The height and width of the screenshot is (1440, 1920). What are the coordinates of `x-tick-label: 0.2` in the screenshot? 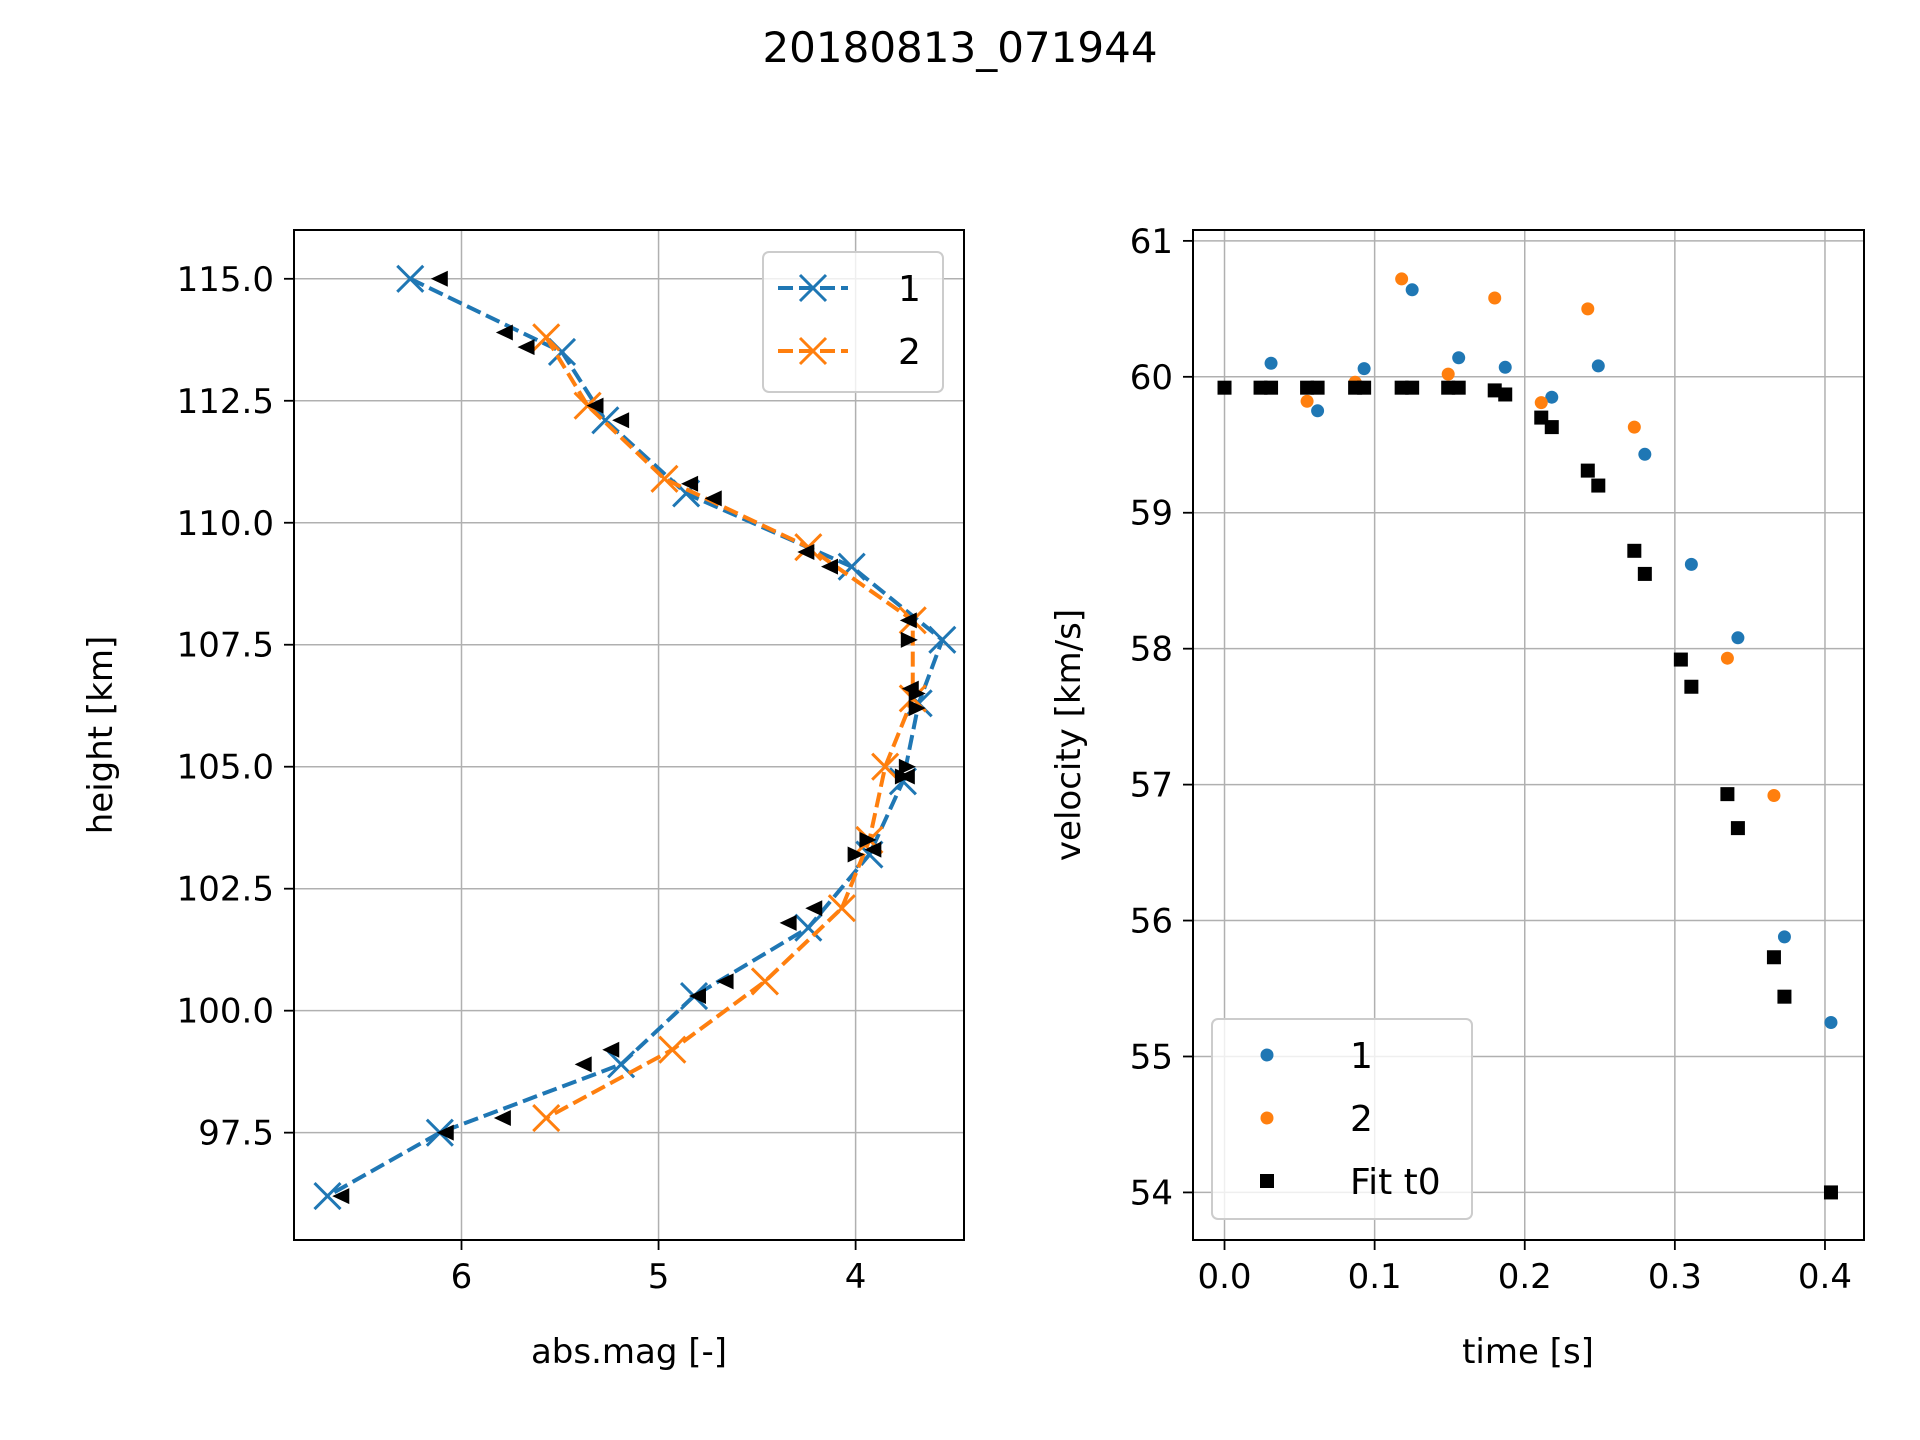 It's located at (1525, 1277).